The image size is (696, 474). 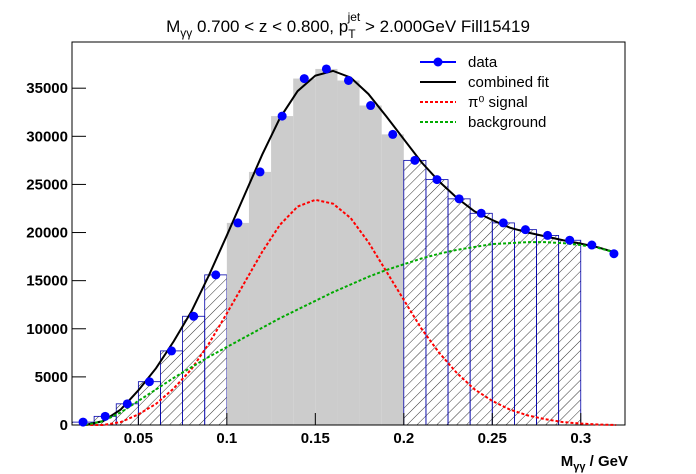 What do you see at coordinates (567, 461) in the screenshot?
I see `label-part: M` at bounding box center [567, 461].